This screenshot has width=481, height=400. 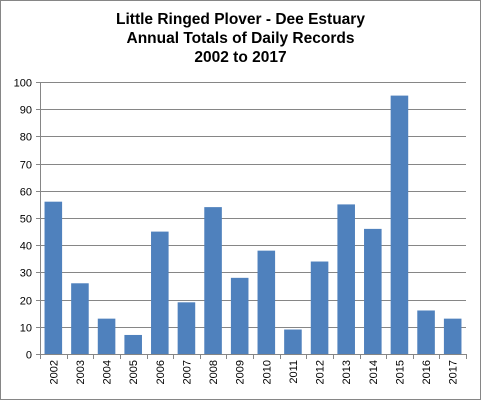 What do you see at coordinates (161, 372) in the screenshot?
I see `x-tick-label: 2006` at bounding box center [161, 372].